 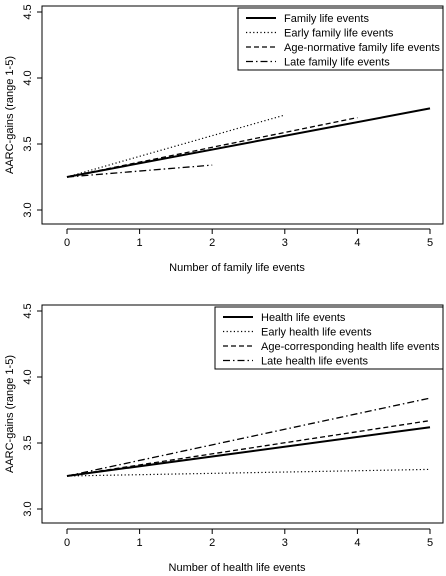 What do you see at coordinates (237, 568) in the screenshot?
I see `x-axis-label: Number of health life events` at bounding box center [237, 568].